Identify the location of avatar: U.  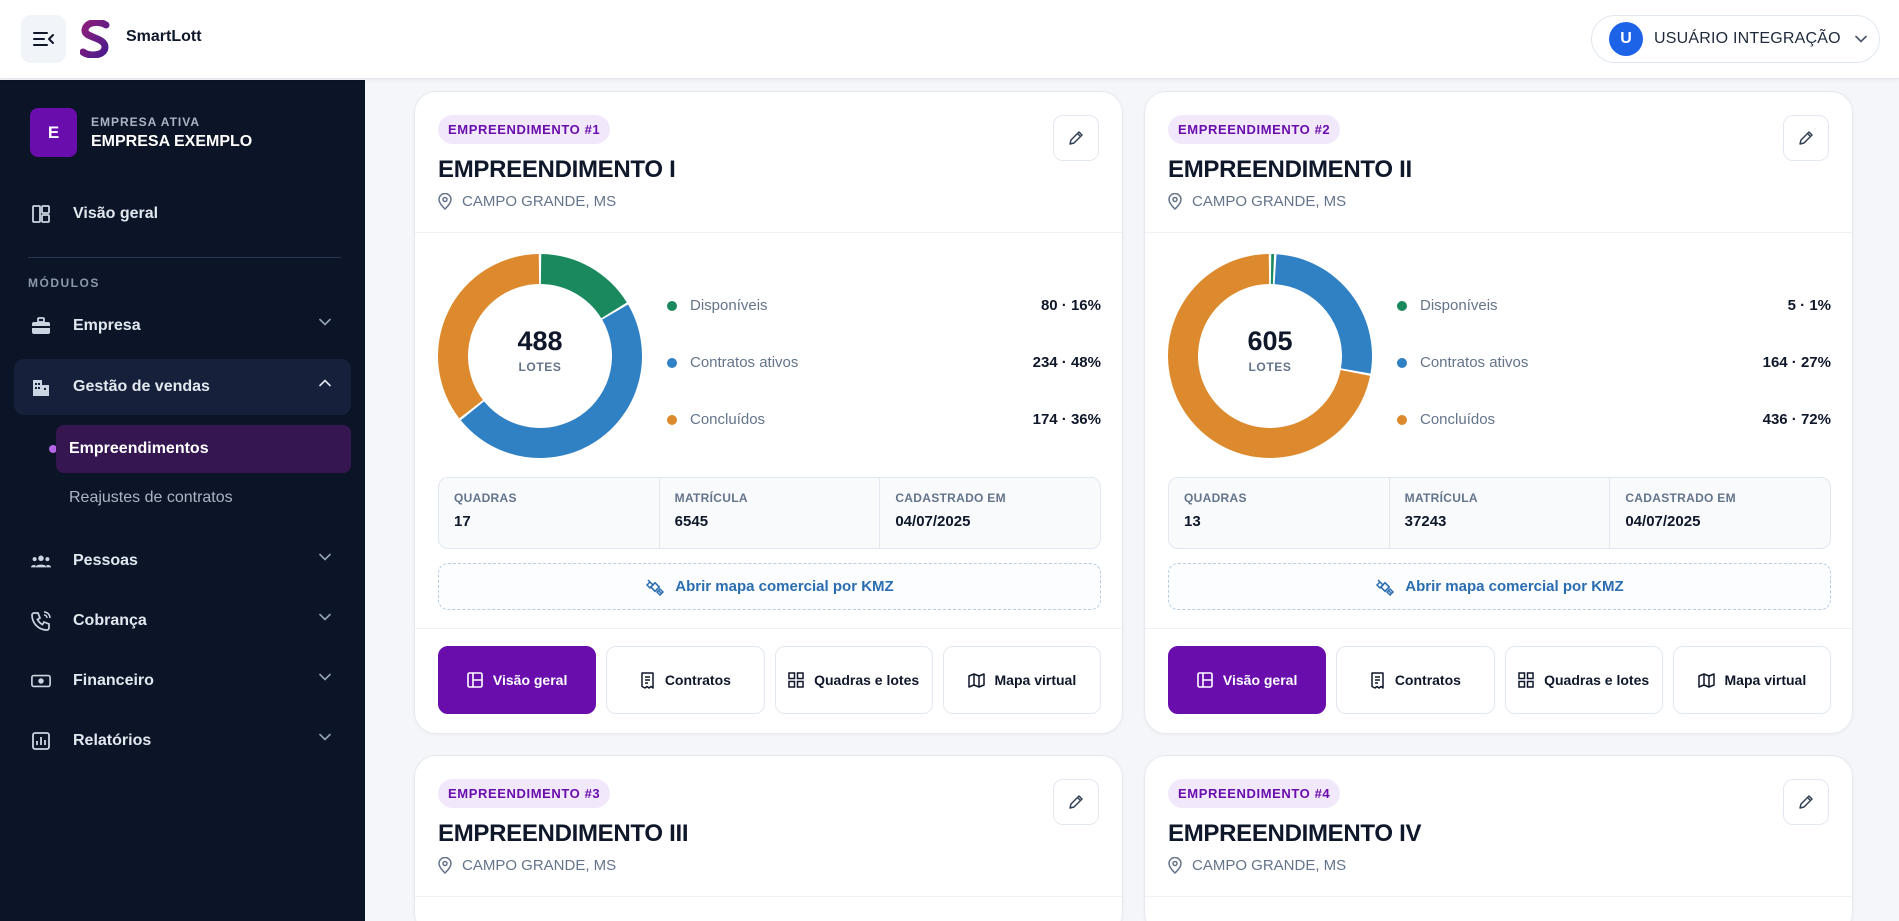
(1626, 39).